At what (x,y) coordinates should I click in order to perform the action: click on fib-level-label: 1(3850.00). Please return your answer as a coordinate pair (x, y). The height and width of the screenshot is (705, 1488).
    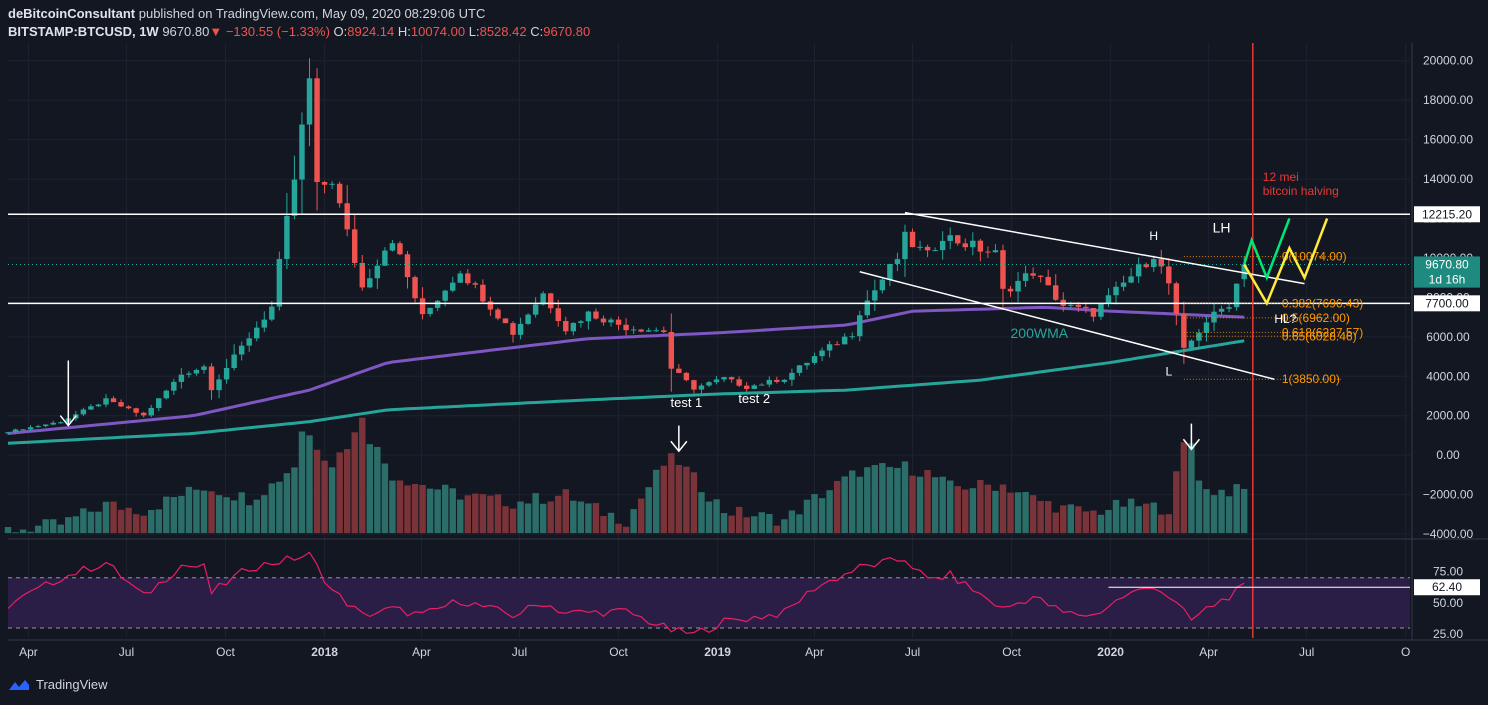
    Looking at the image, I should click on (1311, 379).